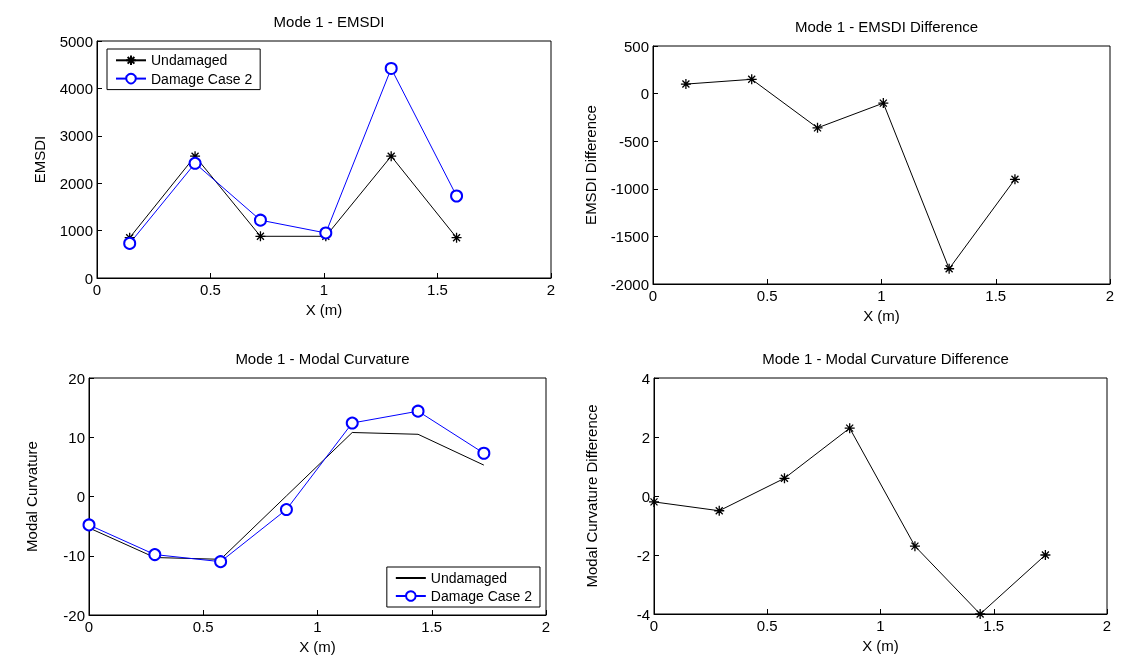  What do you see at coordinates (76, 88) in the screenshot?
I see `y-tick-label: 4000` at bounding box center [76, 88].